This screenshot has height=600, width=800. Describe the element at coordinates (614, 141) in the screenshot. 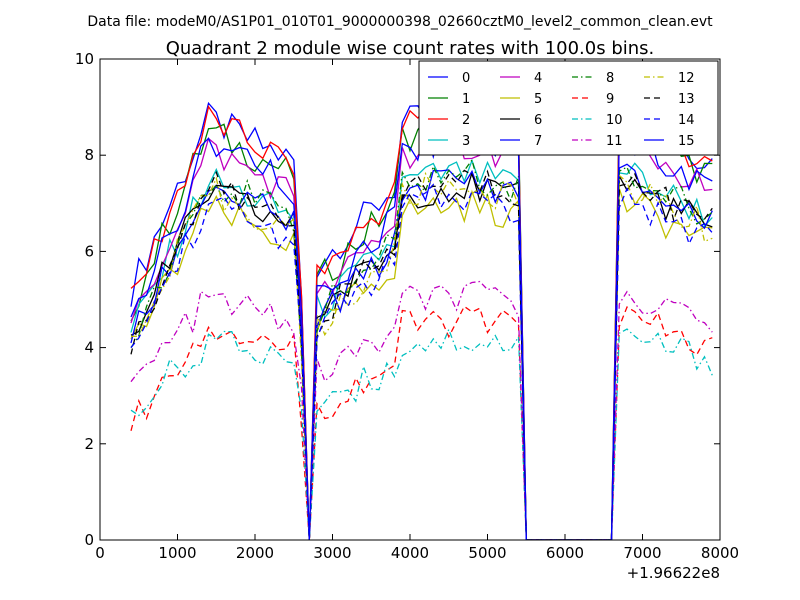

I see `legend-label-11: 11` at that location.